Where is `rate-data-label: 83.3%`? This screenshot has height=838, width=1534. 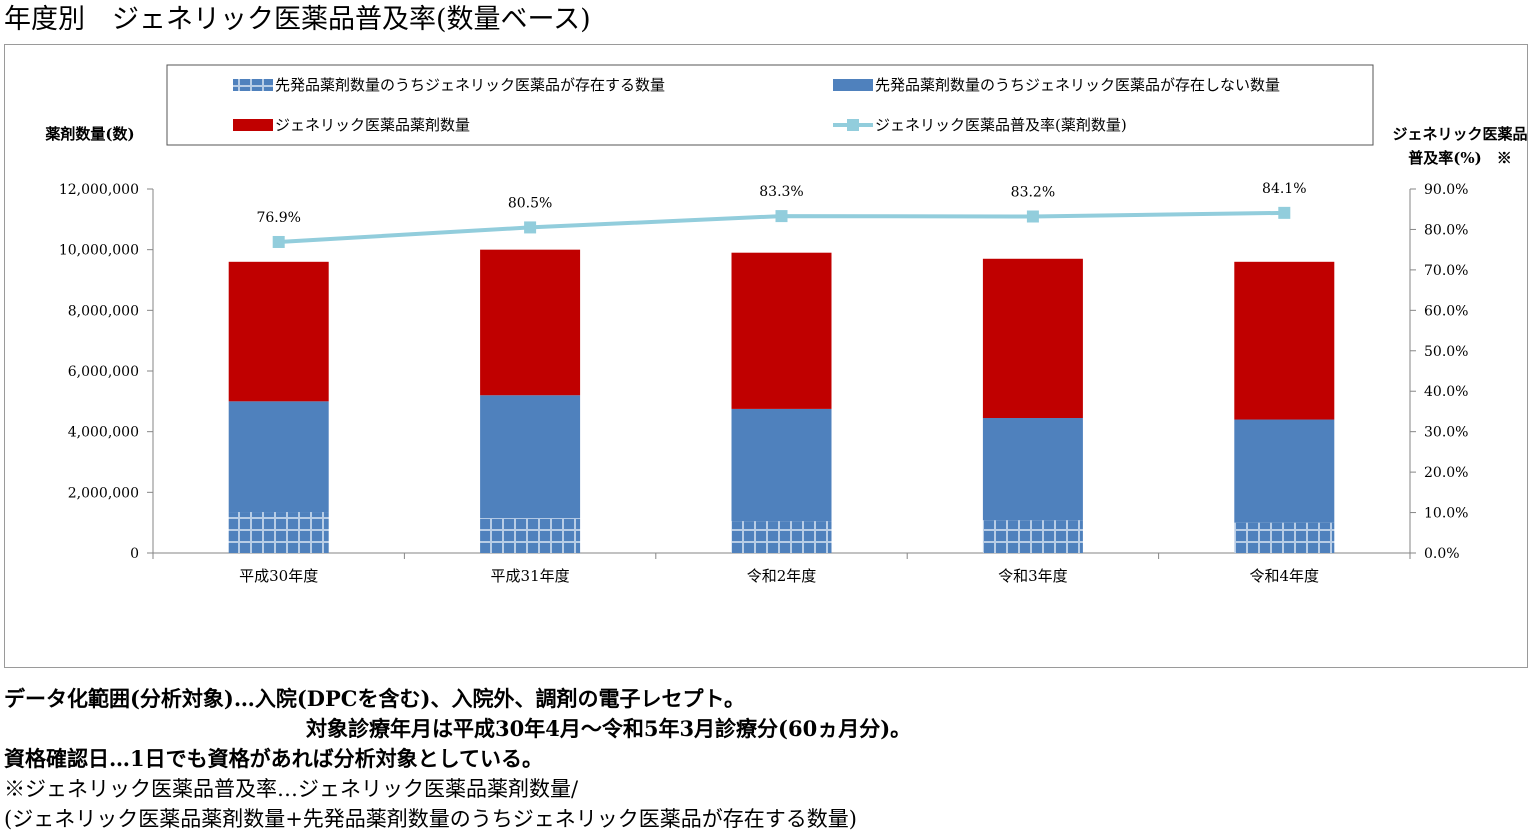 rate-data-label: 83.3% is located at coordinates (781, 192).